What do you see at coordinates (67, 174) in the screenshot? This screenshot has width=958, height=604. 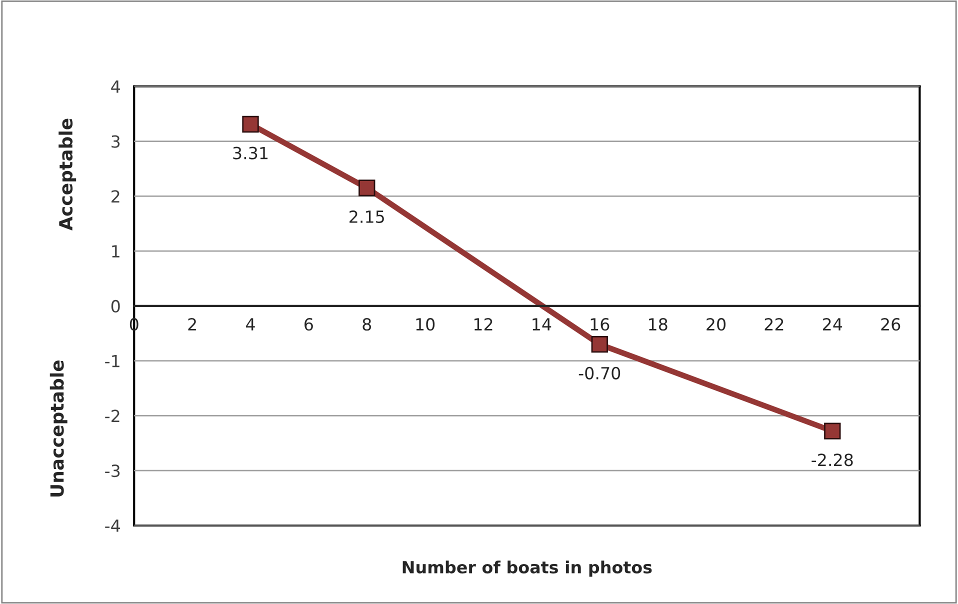 I see `text: Acceptable` at bounding box center [67, 174].